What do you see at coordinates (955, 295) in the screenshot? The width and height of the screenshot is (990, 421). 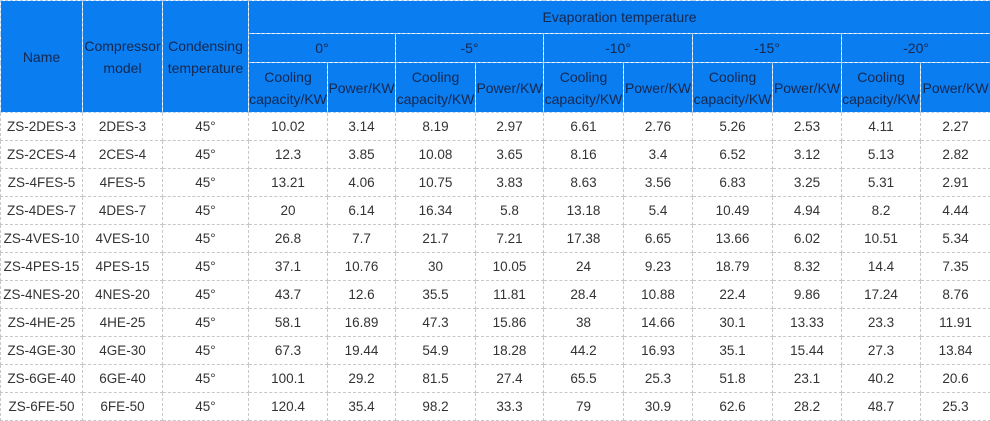 I see `table-cell: 8.76` at bounding box center [955, 295].